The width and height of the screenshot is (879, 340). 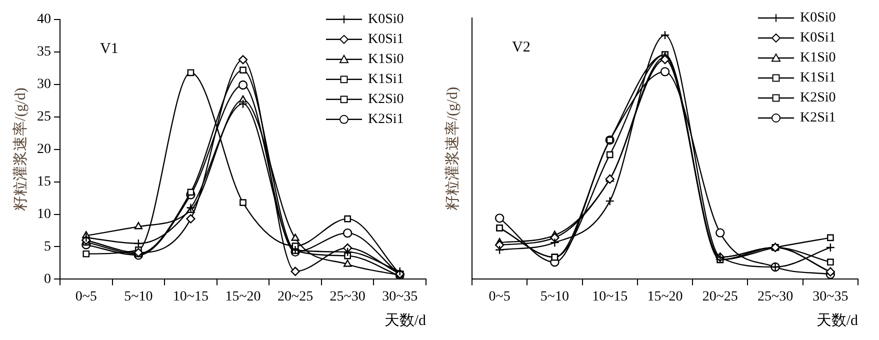 I want to click on y-tick-label: 15, so click(x=44, y=182).